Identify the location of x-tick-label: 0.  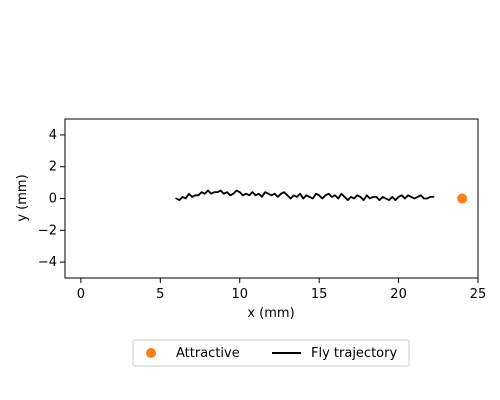
(81, 294).